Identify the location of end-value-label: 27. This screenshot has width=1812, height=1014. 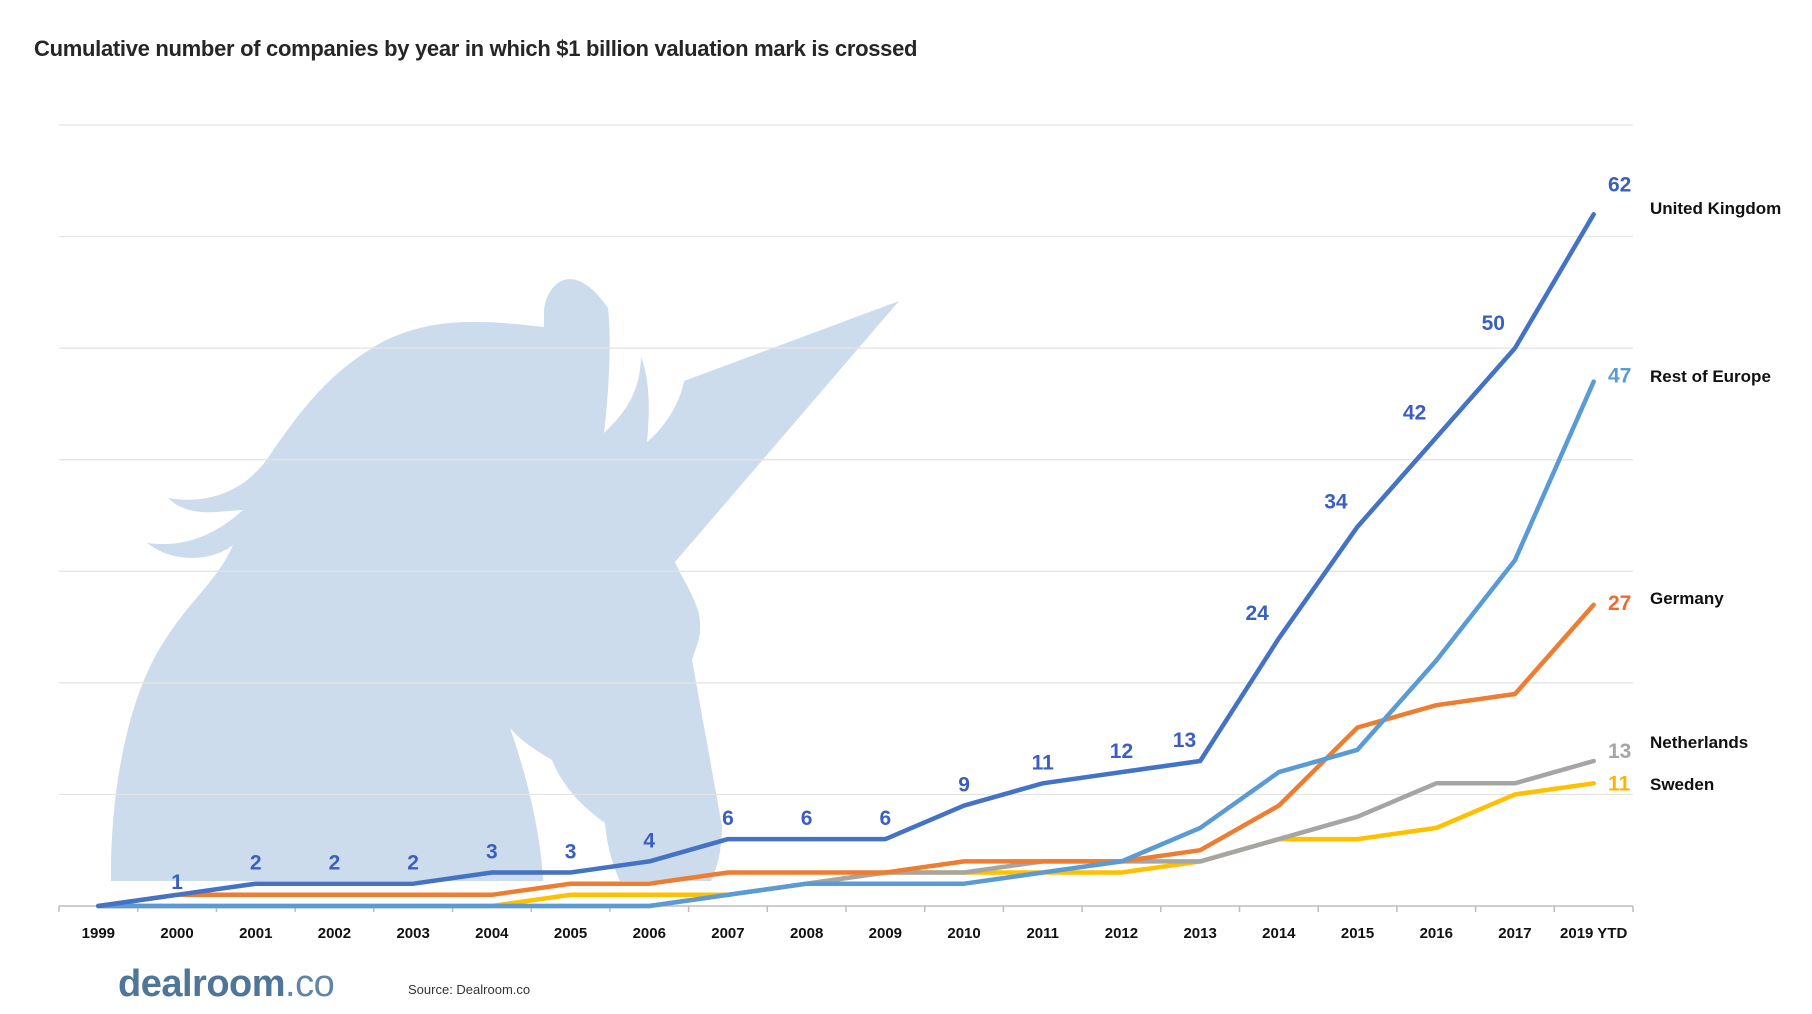
(1619, 603).